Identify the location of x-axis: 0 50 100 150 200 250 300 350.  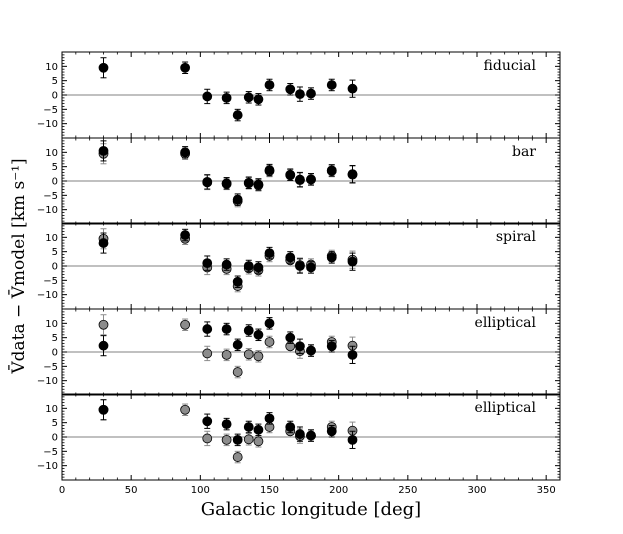
(307, 490).